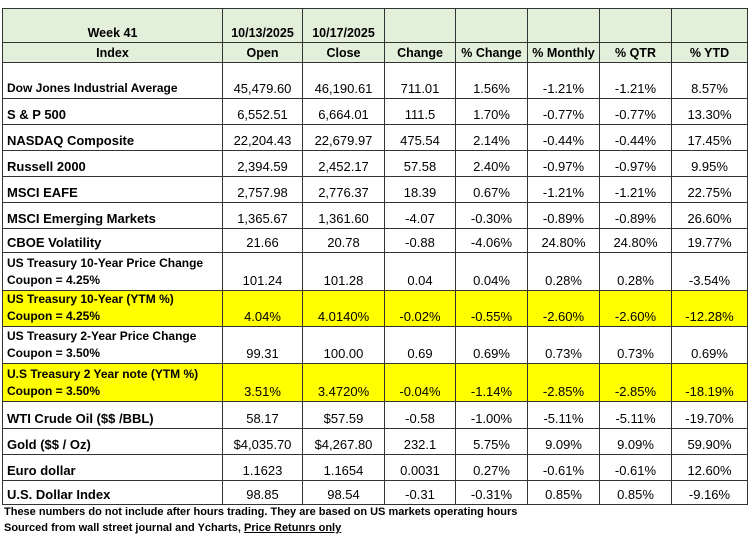 The width and height of the screenshot is (748, 541). Describe the element at coordinates (709, 189) in the screenshot. I see `value-cell: 22.75%` at that location.